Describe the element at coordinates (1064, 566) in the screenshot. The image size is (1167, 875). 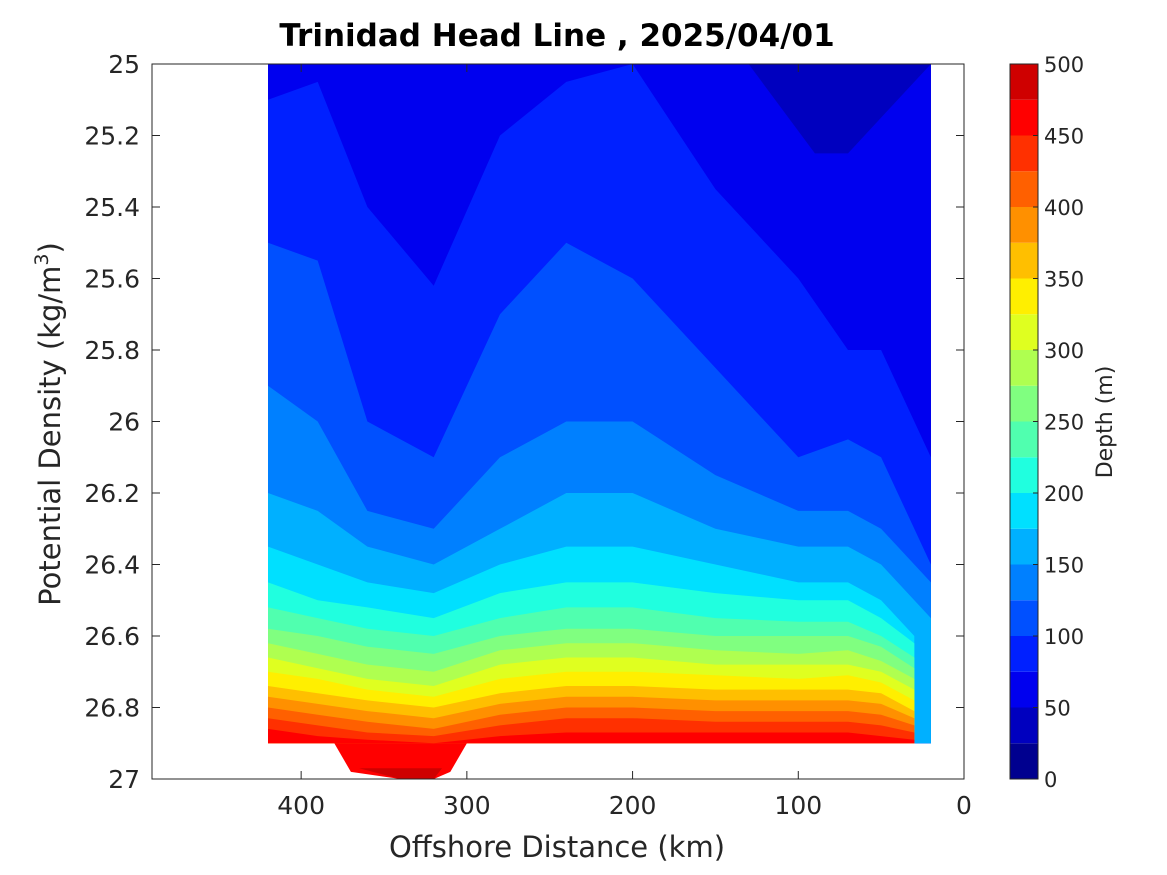
I see `colorbar-tick-label: 150` at that location.